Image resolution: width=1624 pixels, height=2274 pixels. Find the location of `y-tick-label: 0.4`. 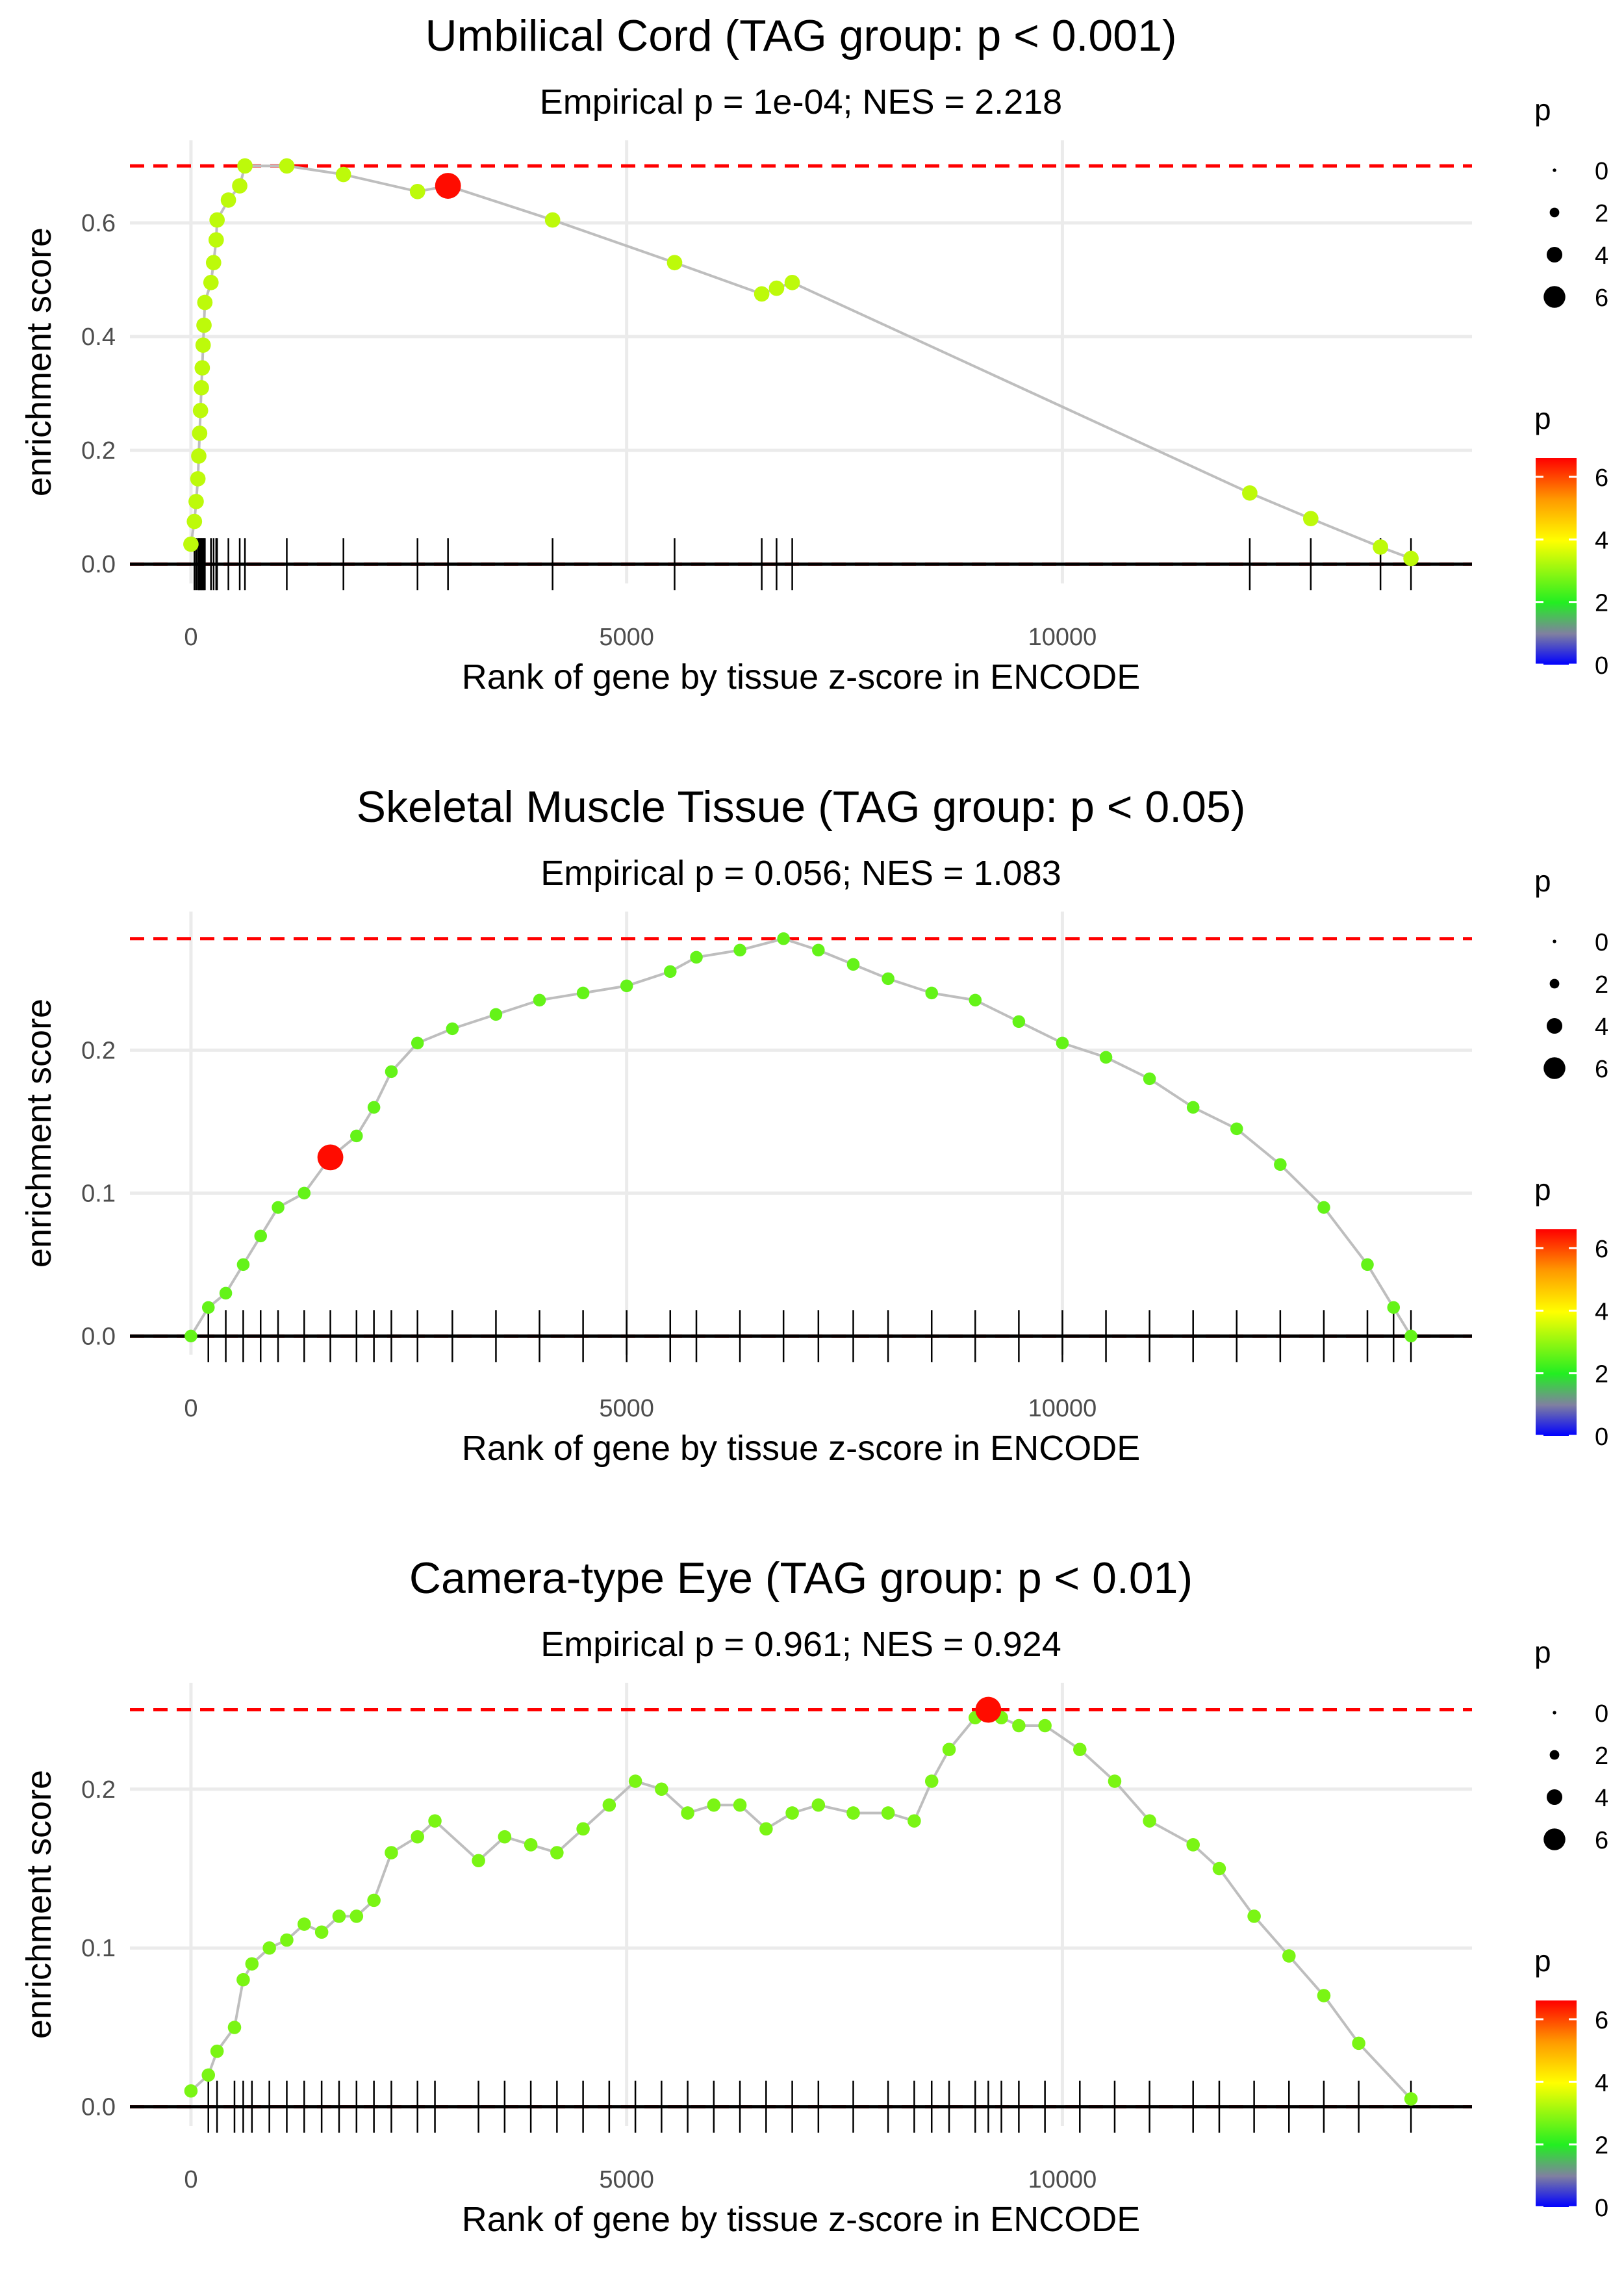

y-tick-label: 0.4 is located at coordinates (98, 337).